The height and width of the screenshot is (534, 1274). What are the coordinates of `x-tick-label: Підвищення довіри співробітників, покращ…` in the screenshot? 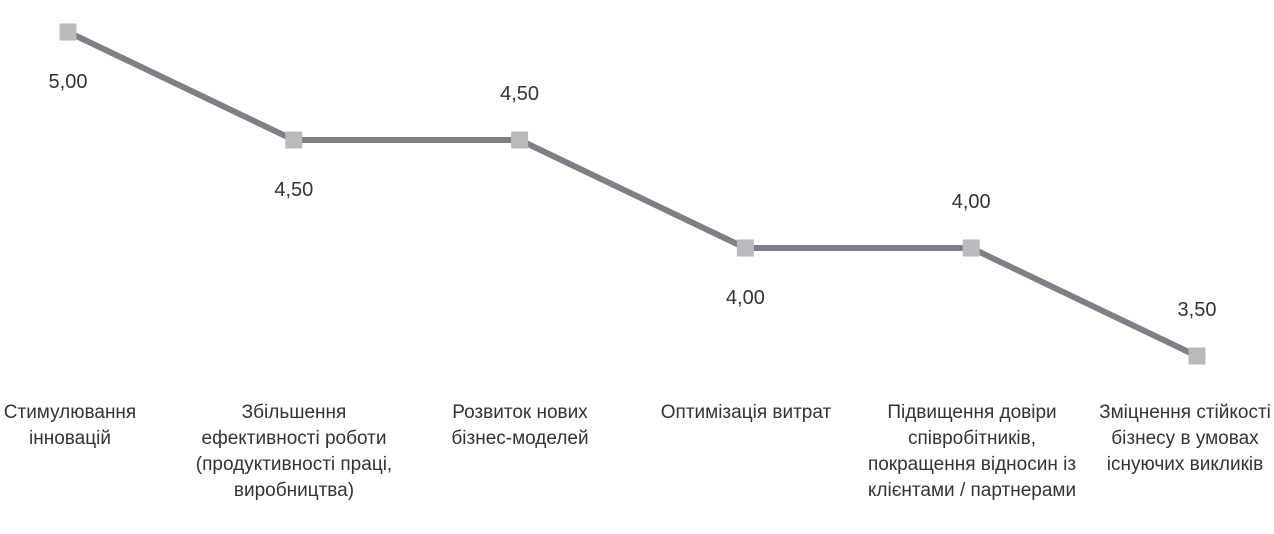 It's located at (972, 451).